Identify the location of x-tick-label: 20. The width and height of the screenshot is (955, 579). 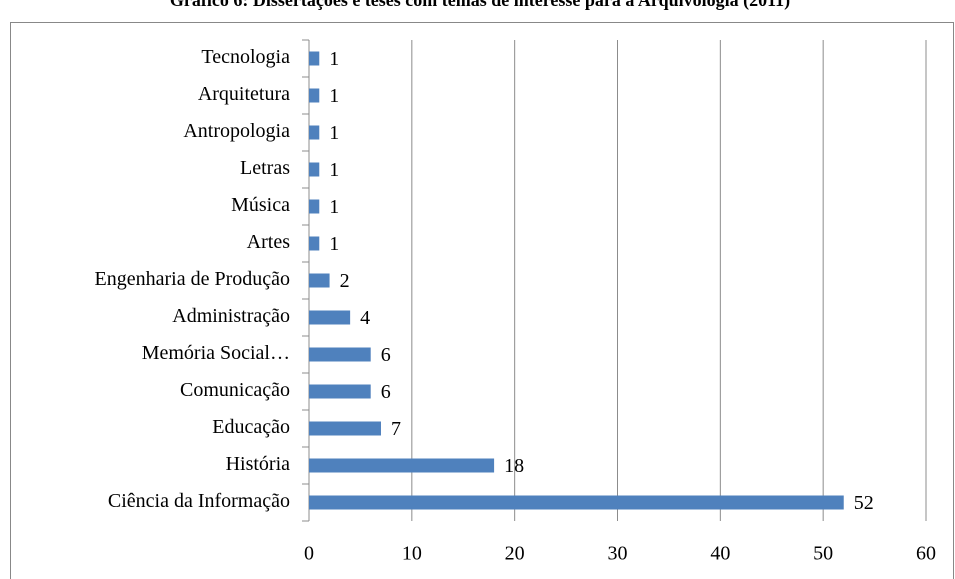
(515, 554).